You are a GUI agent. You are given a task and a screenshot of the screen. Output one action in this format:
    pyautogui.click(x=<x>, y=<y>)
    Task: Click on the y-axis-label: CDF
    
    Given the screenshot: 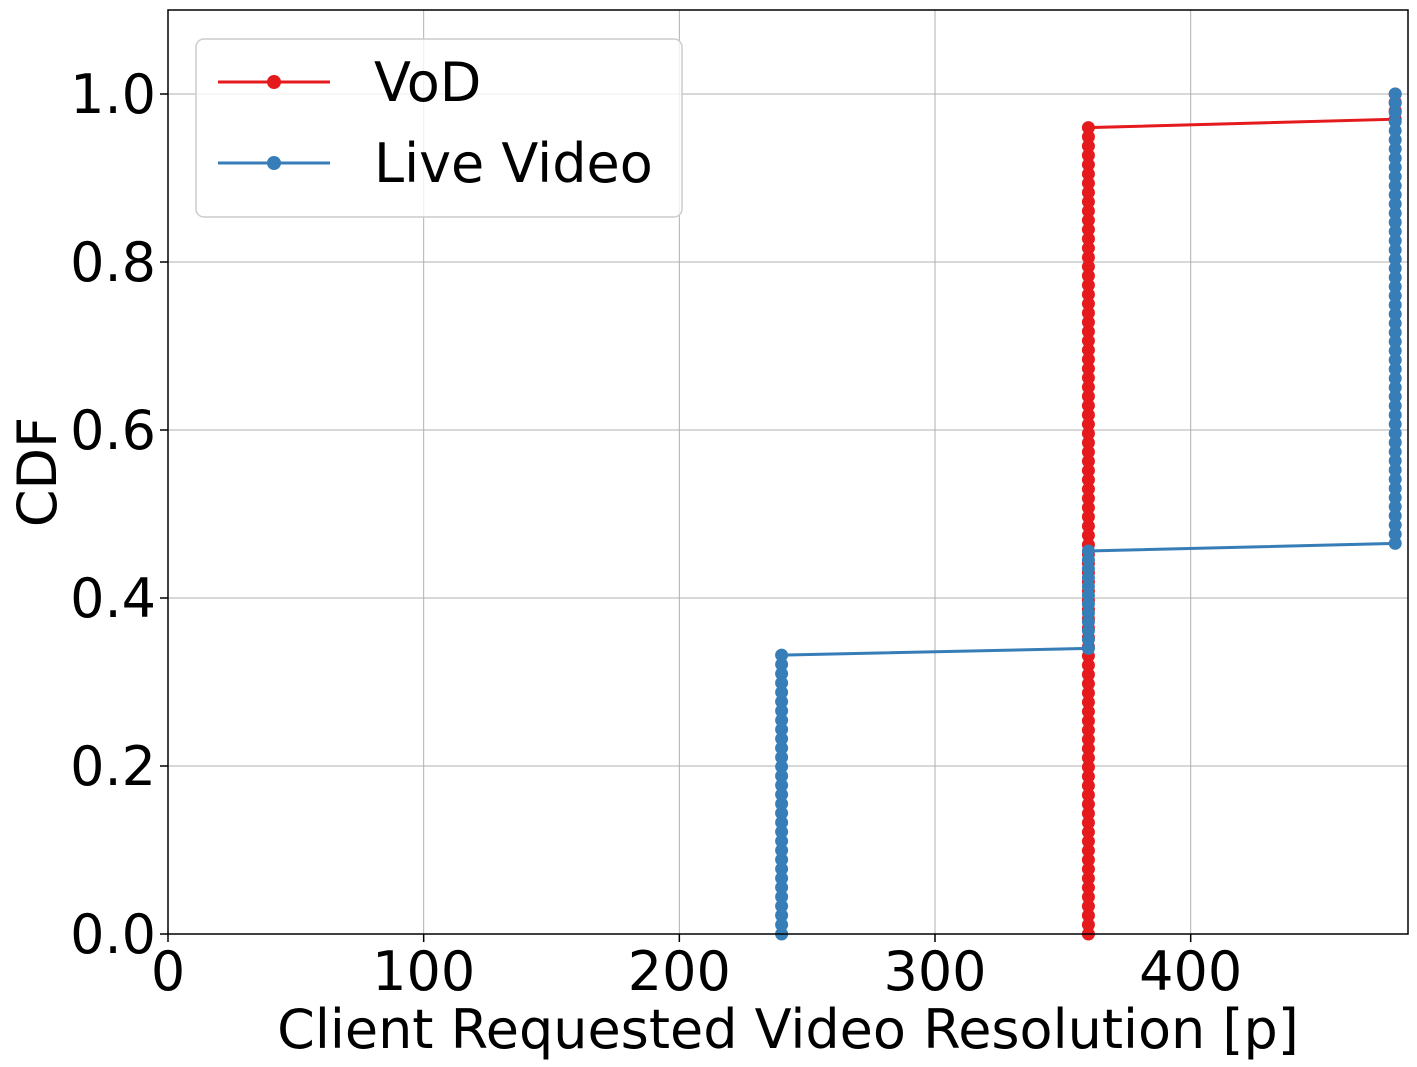 What is the action you would take?
    pyautogui.click(x=37, y=472)
    